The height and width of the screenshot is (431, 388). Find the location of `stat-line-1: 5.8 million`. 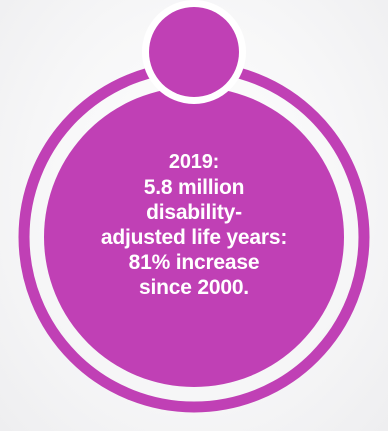

stat-line-1: 5.8 million is located at coordinates (194, 187).